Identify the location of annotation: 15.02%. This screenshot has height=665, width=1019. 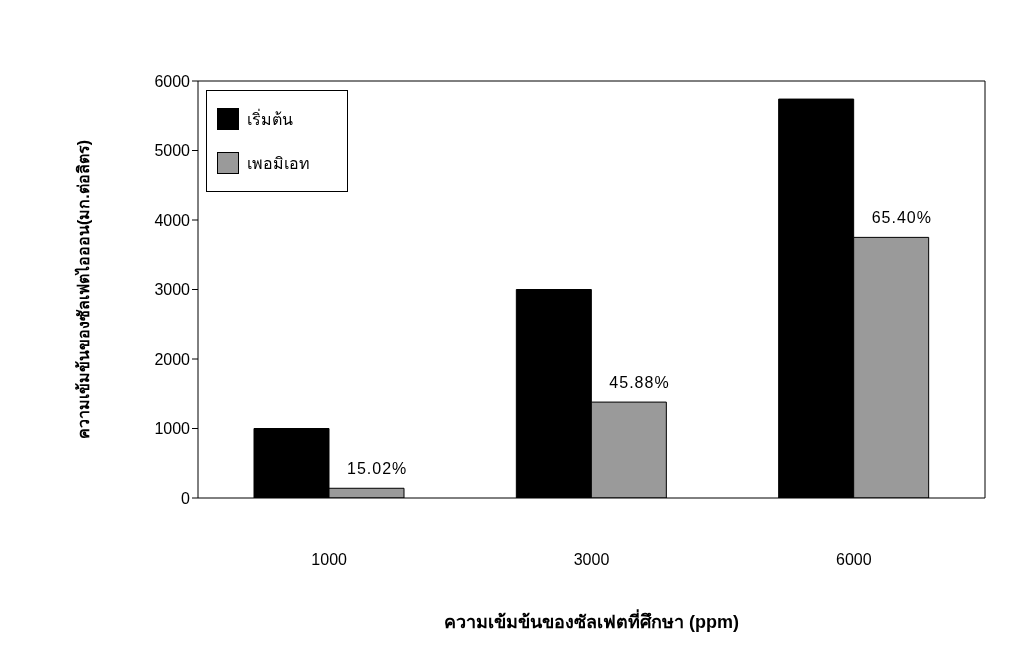
(377, 469).